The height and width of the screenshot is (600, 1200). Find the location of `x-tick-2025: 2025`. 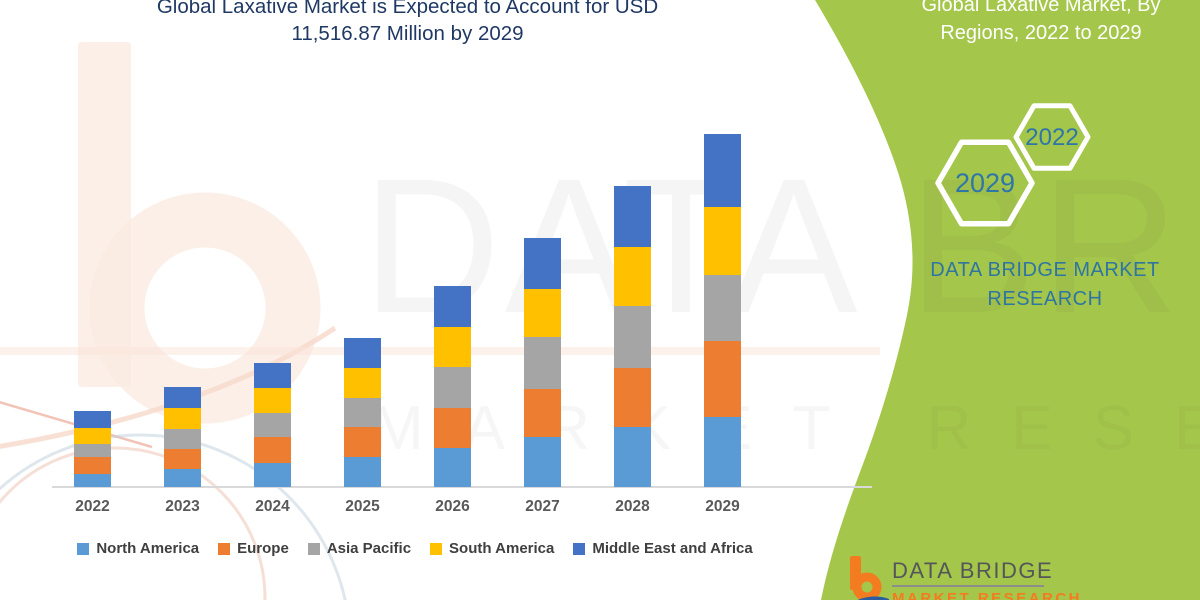

x-tick-2025: 2025 is located at coordinates (362, 506).